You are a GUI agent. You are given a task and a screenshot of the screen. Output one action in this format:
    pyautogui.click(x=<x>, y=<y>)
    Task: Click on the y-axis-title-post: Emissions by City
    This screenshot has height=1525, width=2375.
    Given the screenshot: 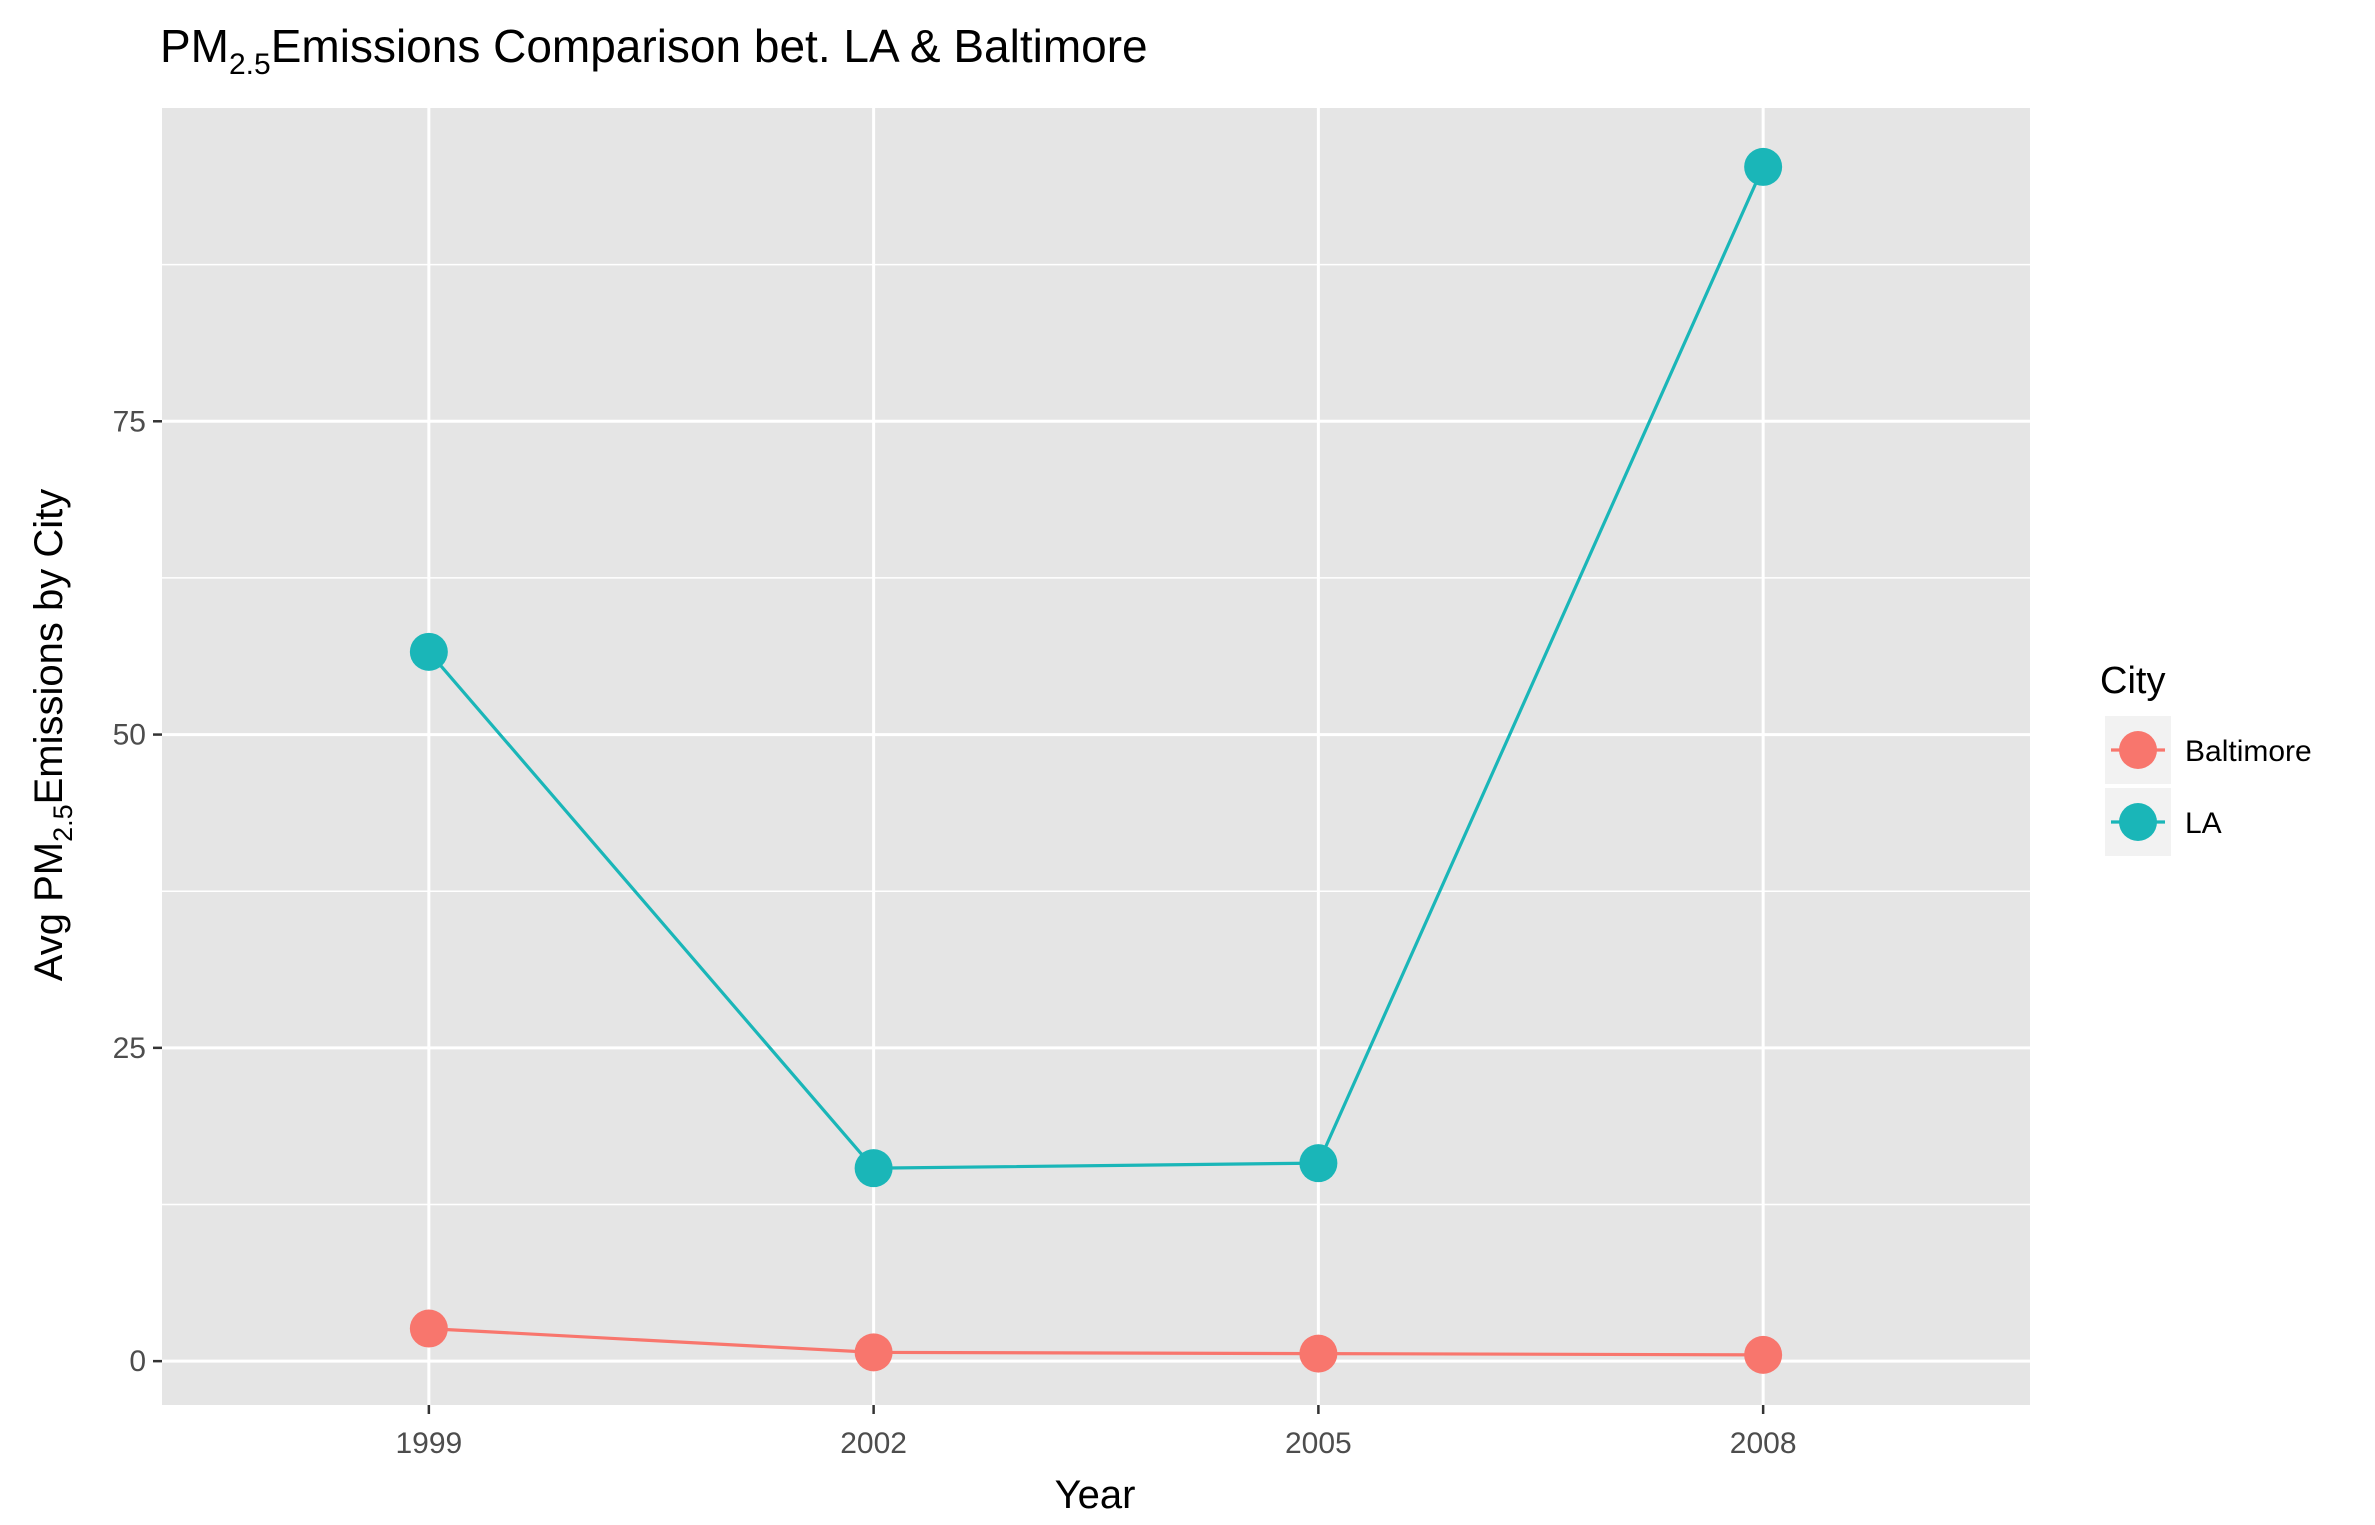 What is the action you would take?
    pyautogui.click(x=49, y=647)
    